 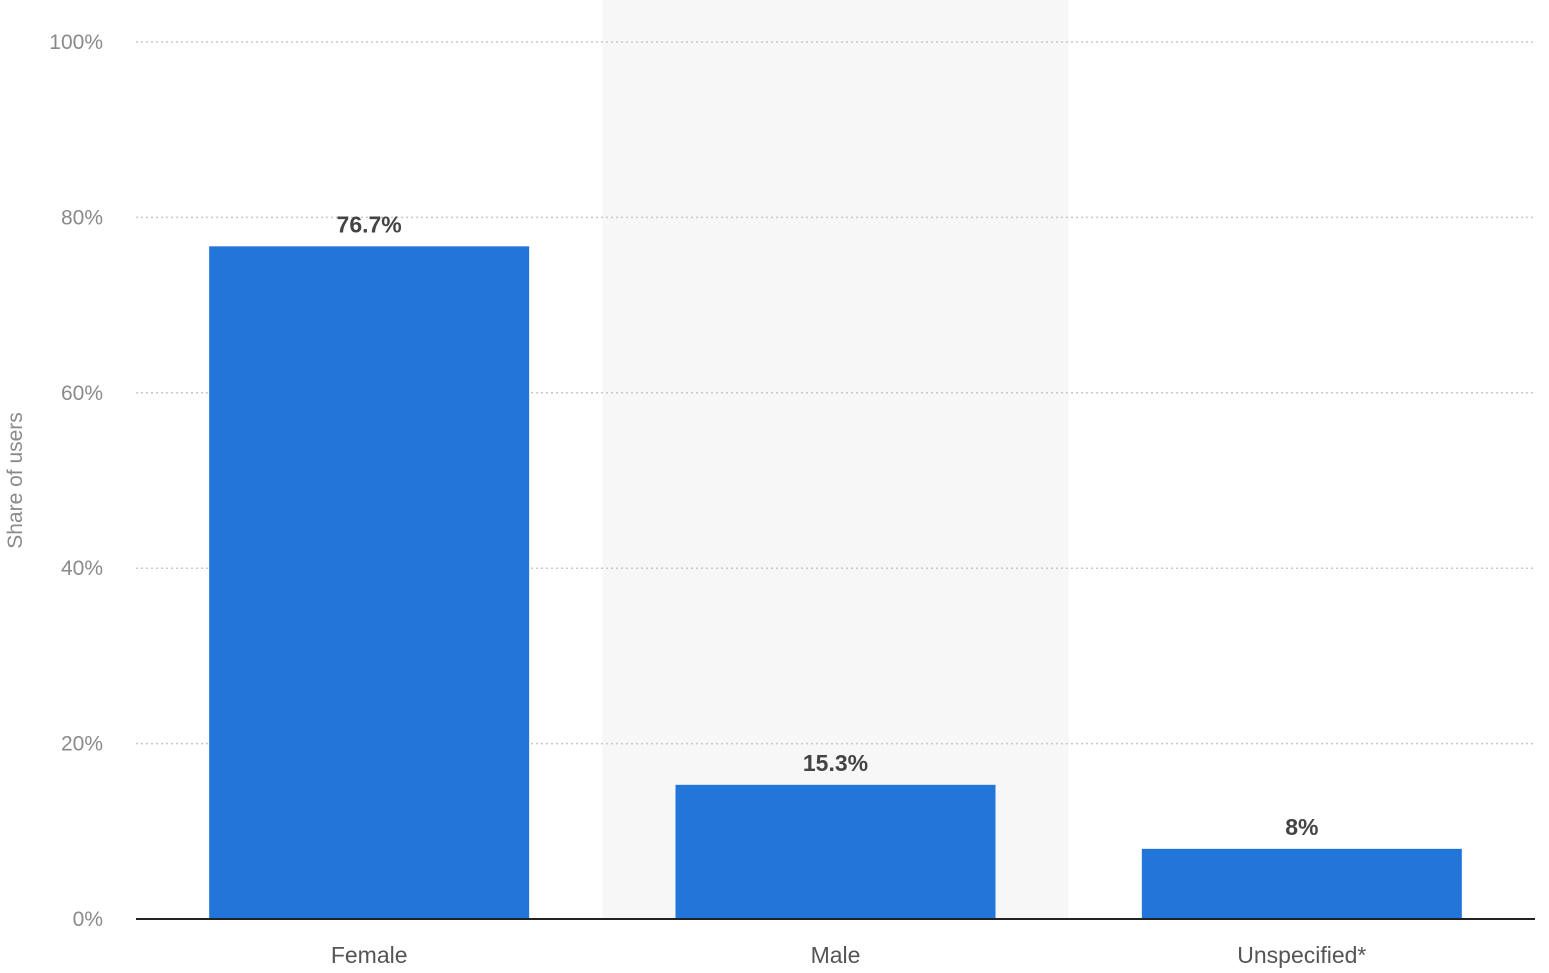 What do you see at coordinates (82, 744) in the screenshot?
I see `y-tick-label: 20%` at bounding box center [82, 744].